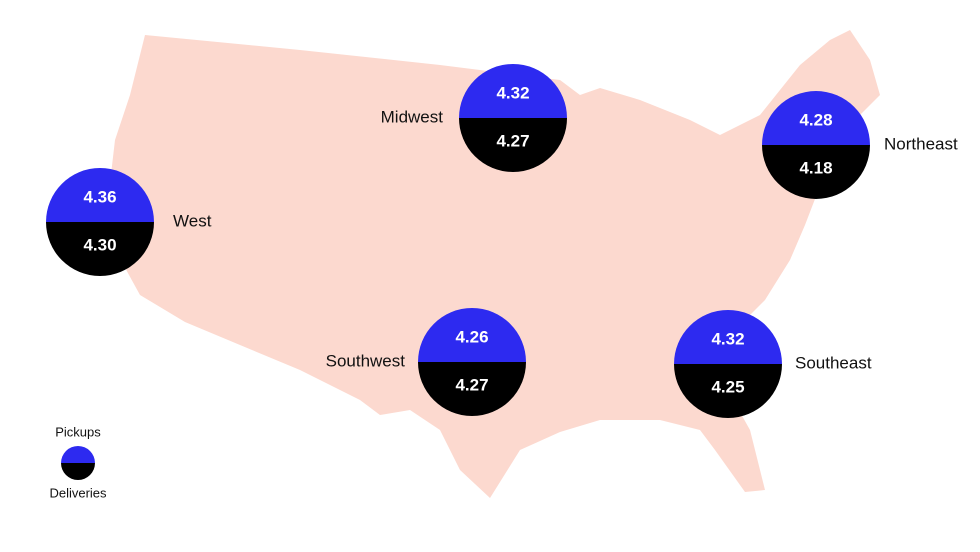 Image resolution: width=980 pixels, height=552 pixels. Describe the element at coordinates (78, 492) in the screenshot. I see `legend-deliveries: Deliveries` at that location.